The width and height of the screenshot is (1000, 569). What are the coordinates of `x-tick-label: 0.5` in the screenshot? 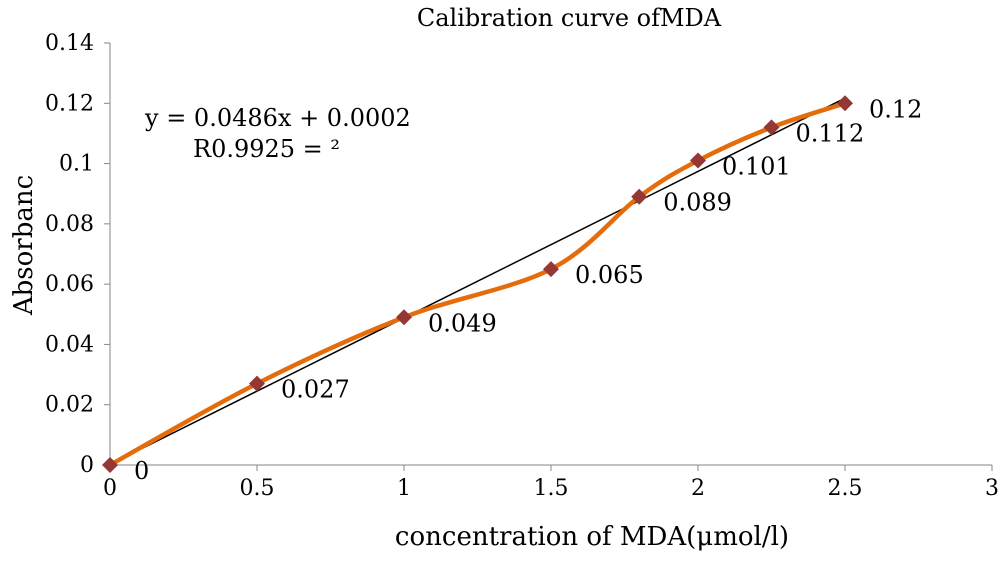 It's located at (257, 488).